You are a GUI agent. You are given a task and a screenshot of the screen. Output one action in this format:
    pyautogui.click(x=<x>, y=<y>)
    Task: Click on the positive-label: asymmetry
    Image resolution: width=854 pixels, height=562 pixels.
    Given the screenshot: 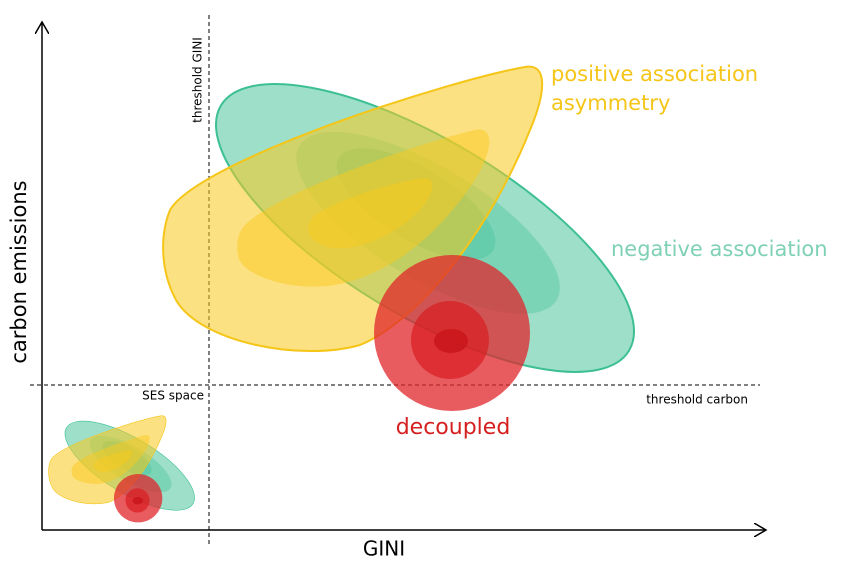 What is the action you would take?
    pyautogui.click(x=610, y=103)
    